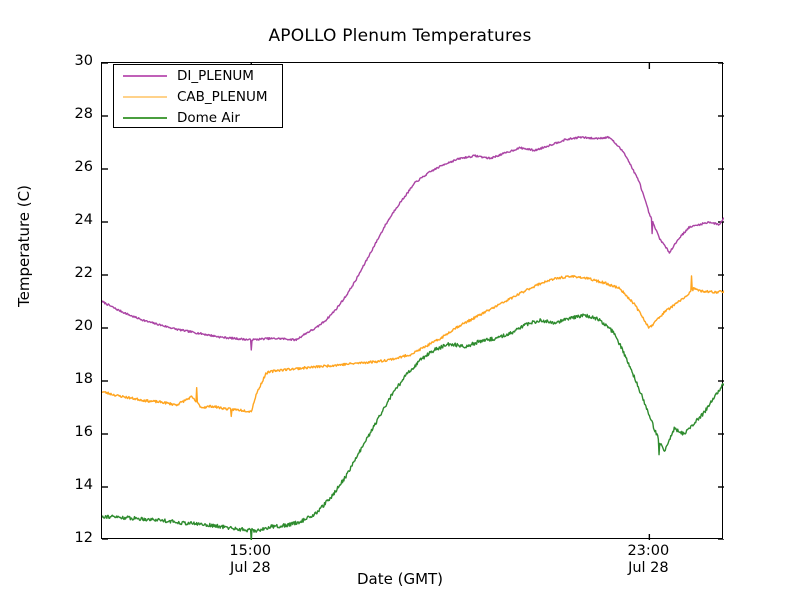 The height and width of the screenshot is (600, 800). What do you see at coordinates (83, 538) in the screenshot?
I see `y-tick-label: 12` at bounding box center [83, 538].